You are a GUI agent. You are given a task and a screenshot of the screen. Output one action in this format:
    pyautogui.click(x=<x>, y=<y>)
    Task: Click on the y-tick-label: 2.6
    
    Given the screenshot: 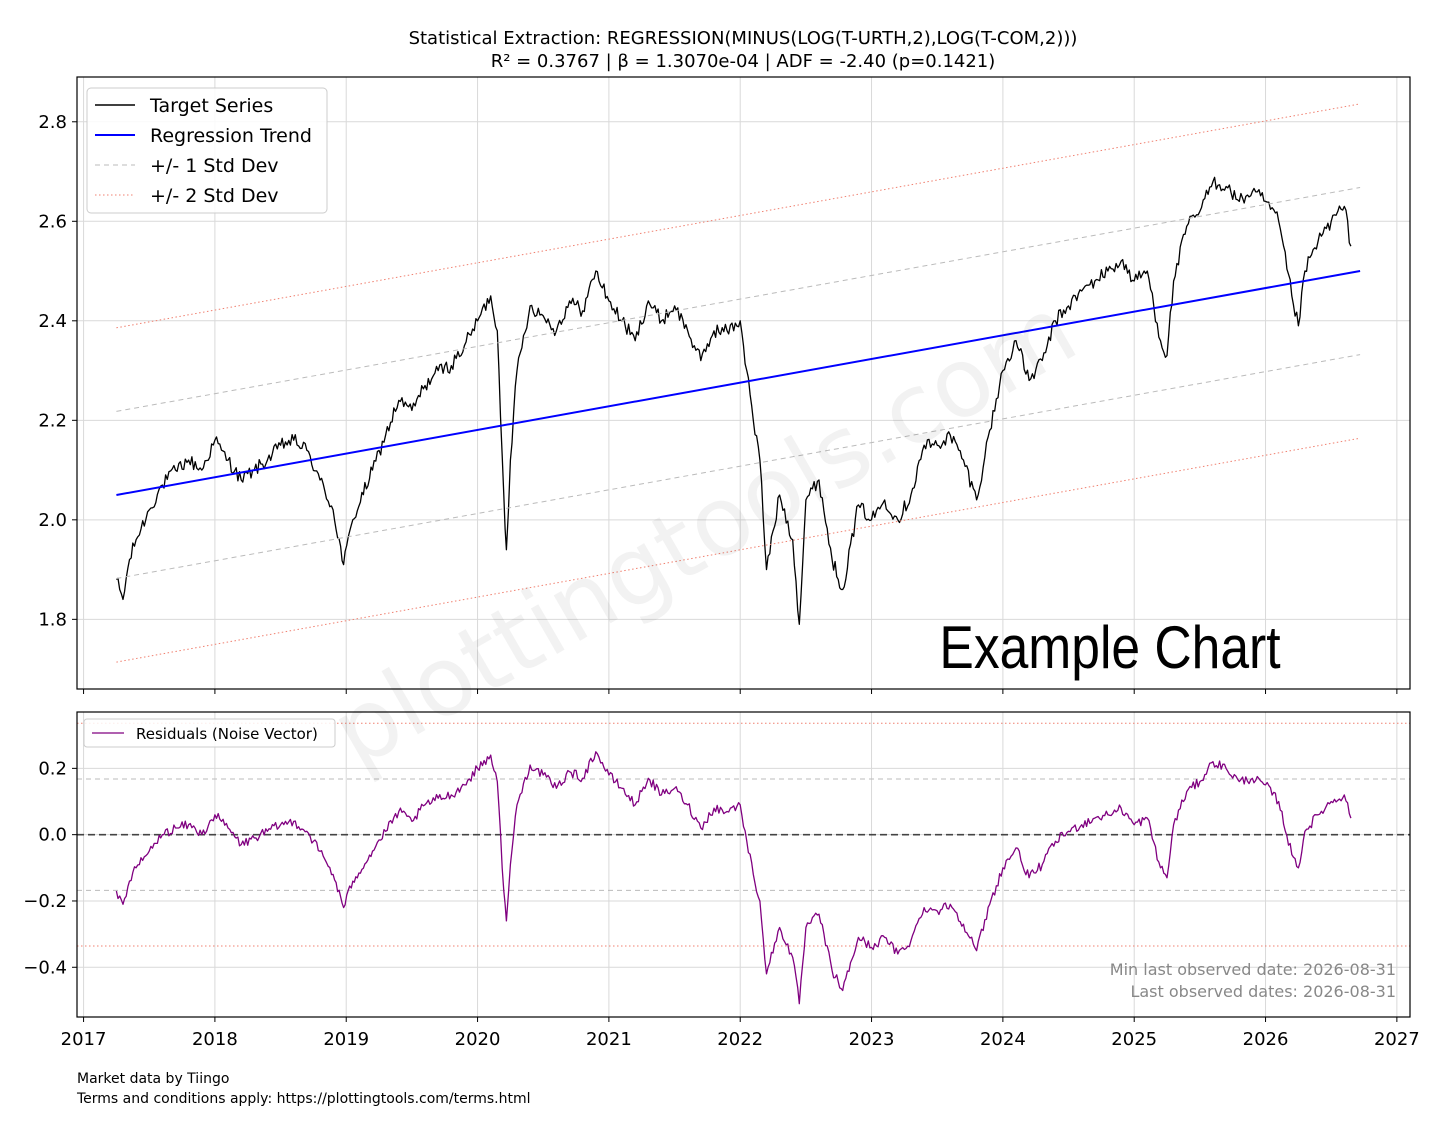 What is the action you would take?
    pyautogui.click(x=52, y=221)
    